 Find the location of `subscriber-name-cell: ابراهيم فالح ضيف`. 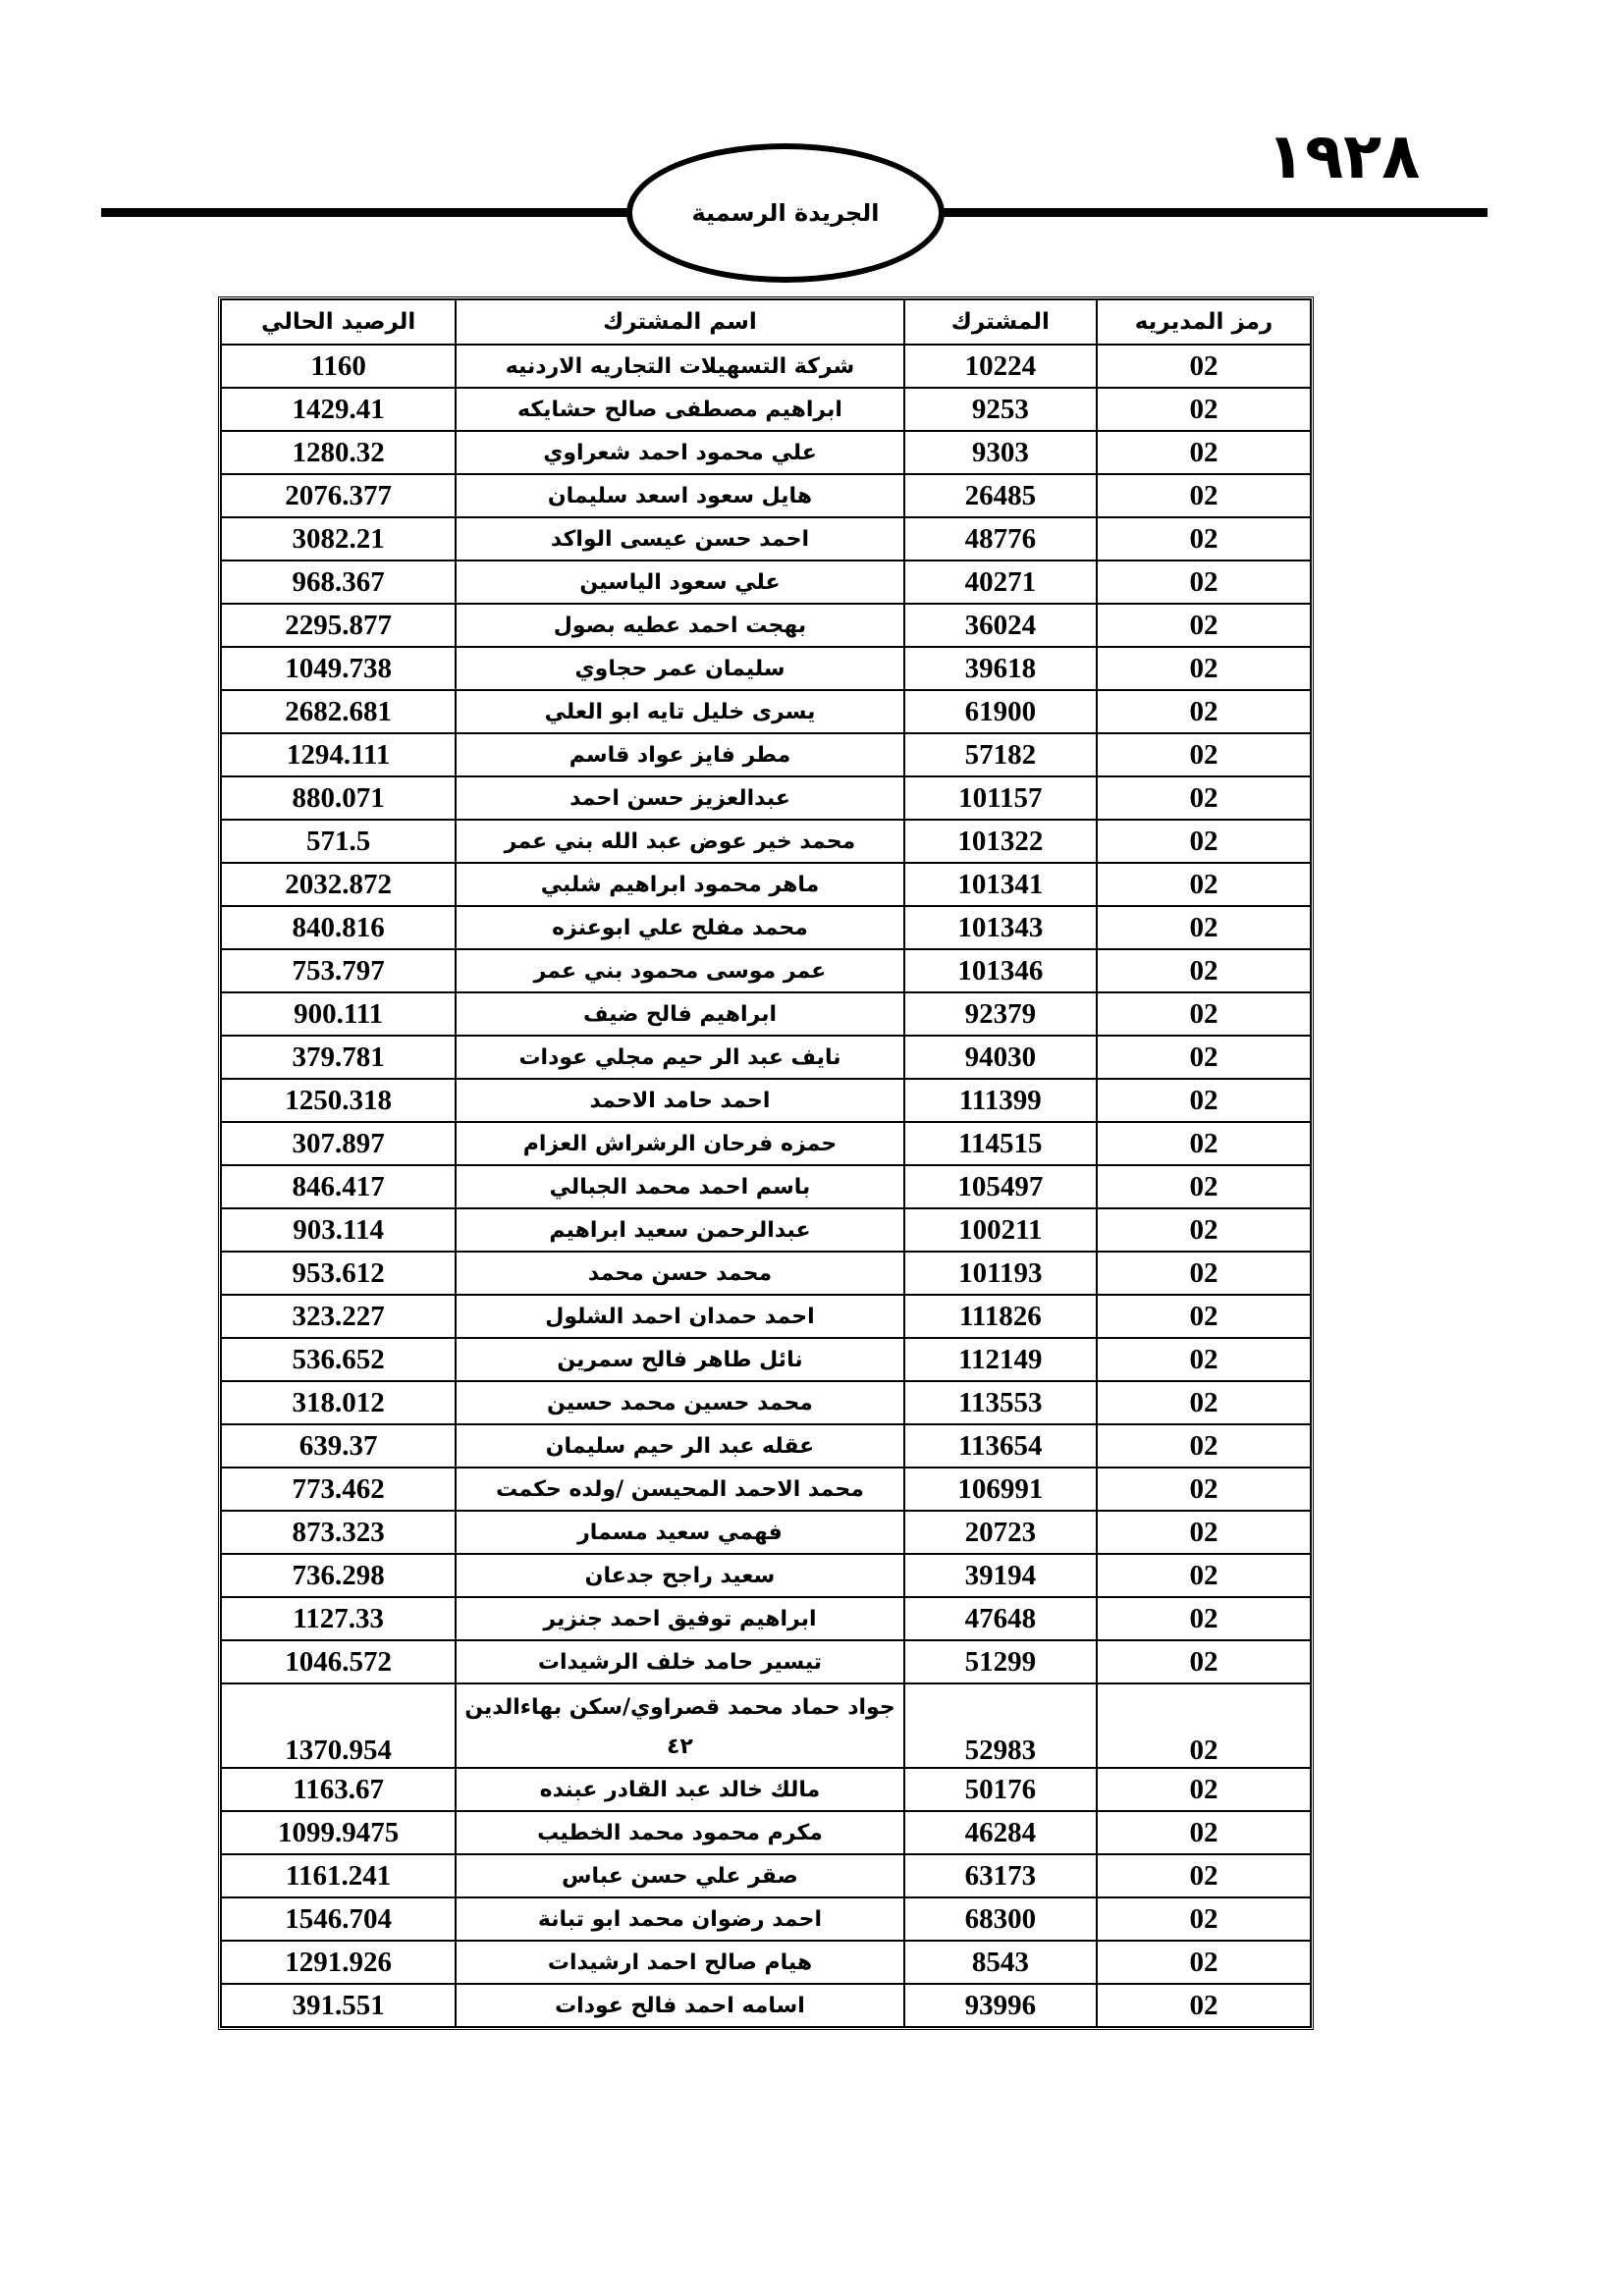

subscriber-name-cell: ابراهيم فالح ضيف is located at coordinates (680, 1014).